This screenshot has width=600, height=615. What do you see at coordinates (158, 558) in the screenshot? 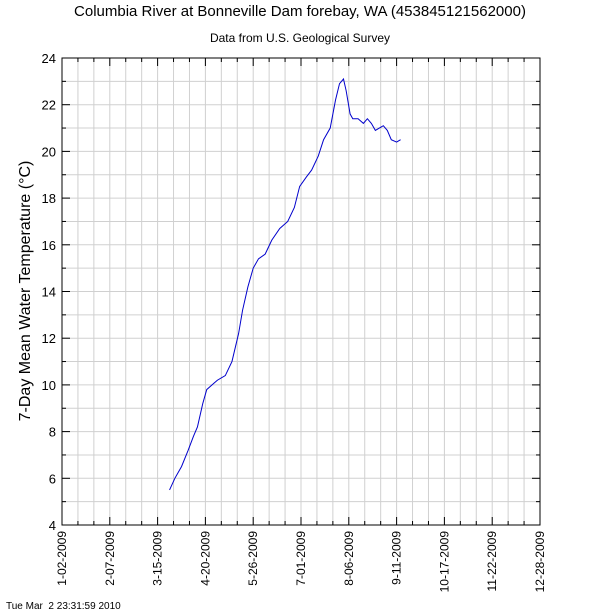
I see `x-tick-label: 3-15-2009` at bounding box center [158, 558].